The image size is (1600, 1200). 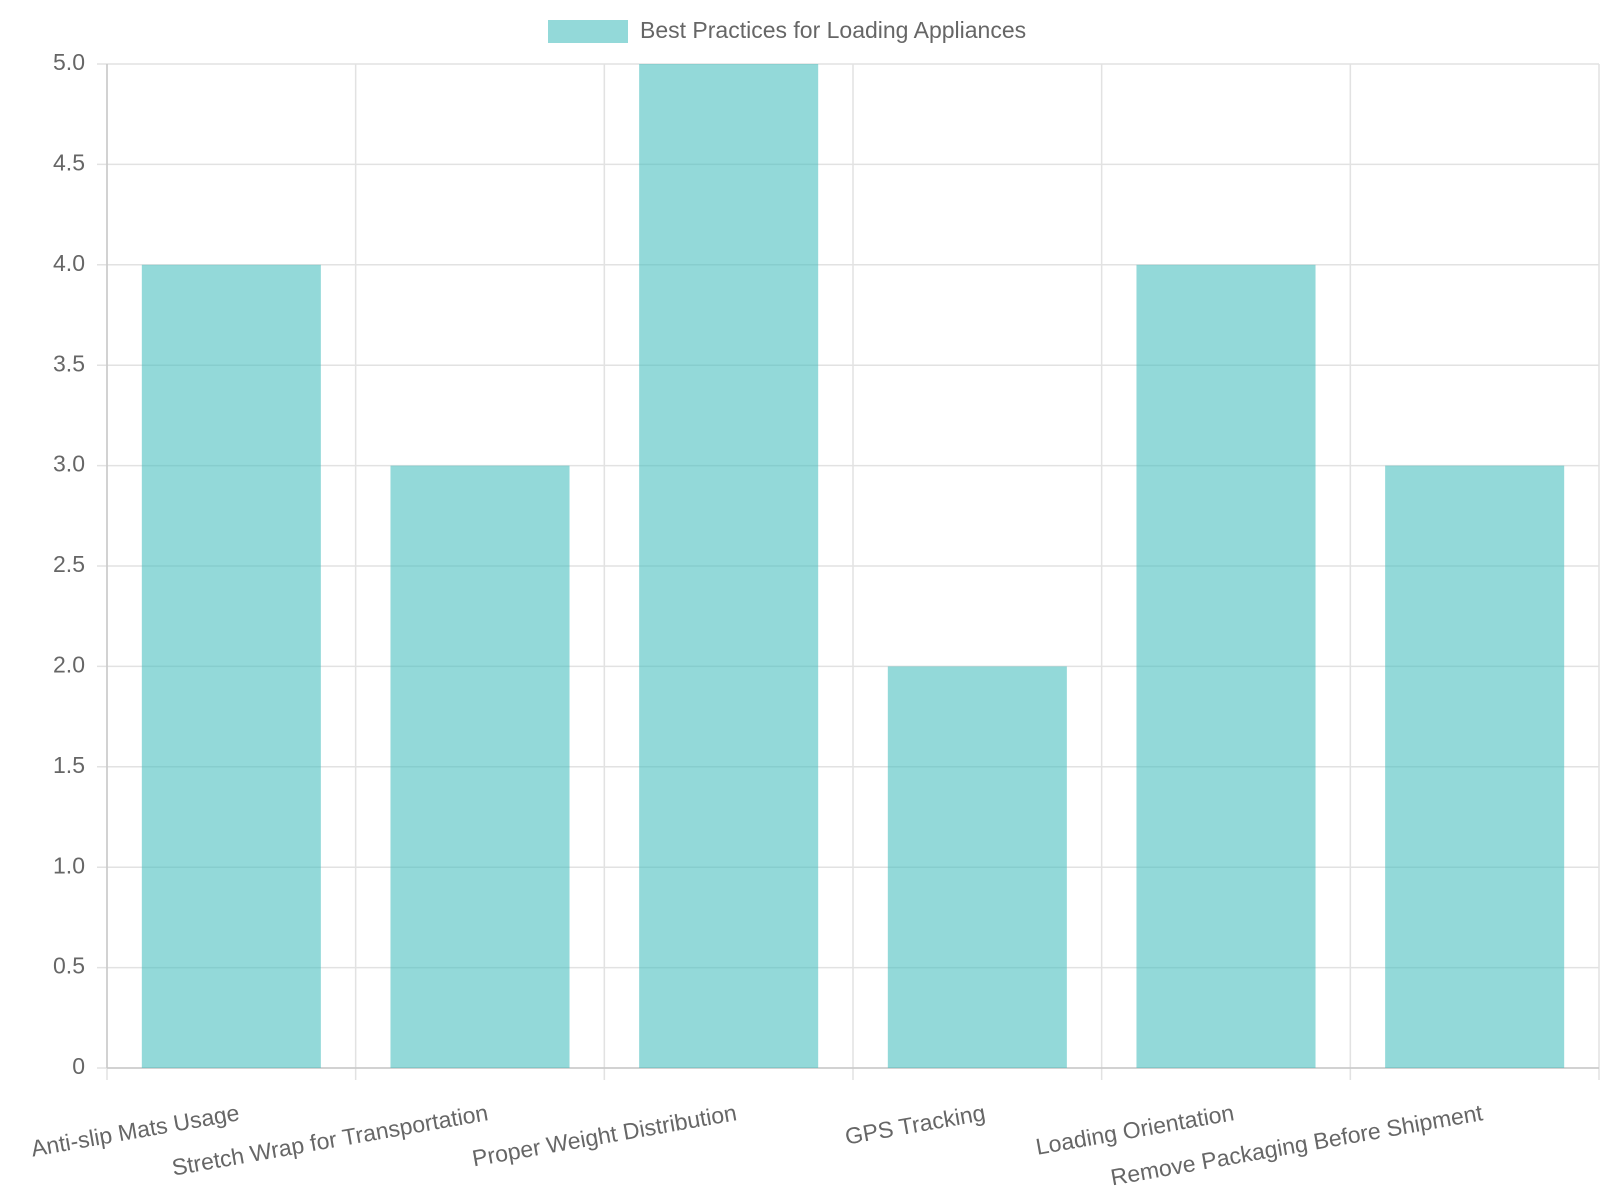 I want to click on x-tick-label: GPS Tracking, so click(x=915, y=1124).